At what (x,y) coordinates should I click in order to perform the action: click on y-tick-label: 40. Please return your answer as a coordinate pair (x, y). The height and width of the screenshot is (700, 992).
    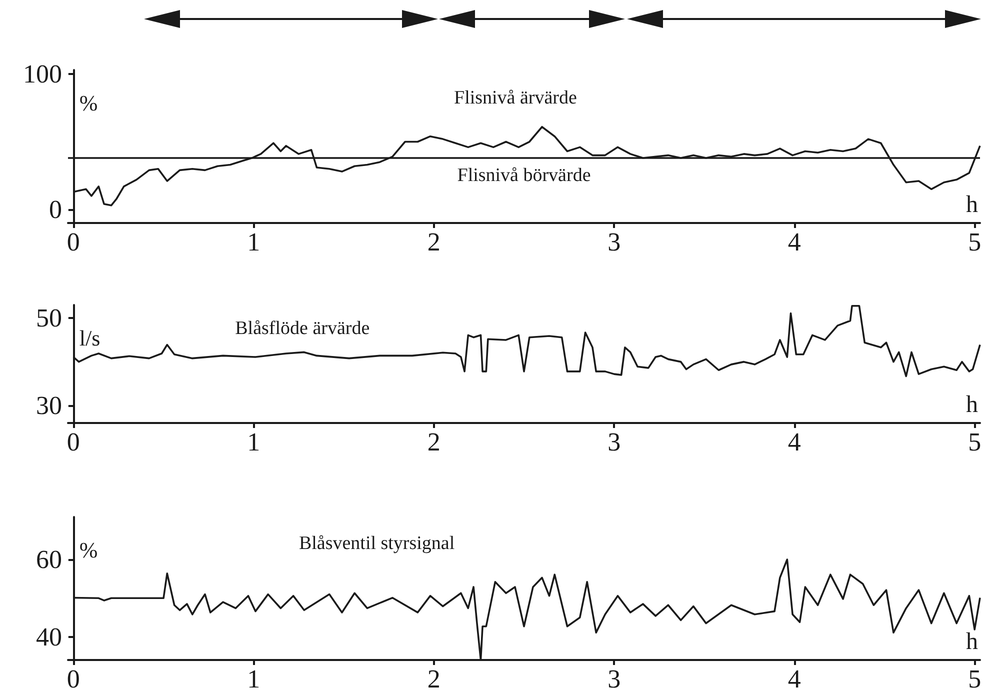
    Looking at the image, I should click on (49, 637).